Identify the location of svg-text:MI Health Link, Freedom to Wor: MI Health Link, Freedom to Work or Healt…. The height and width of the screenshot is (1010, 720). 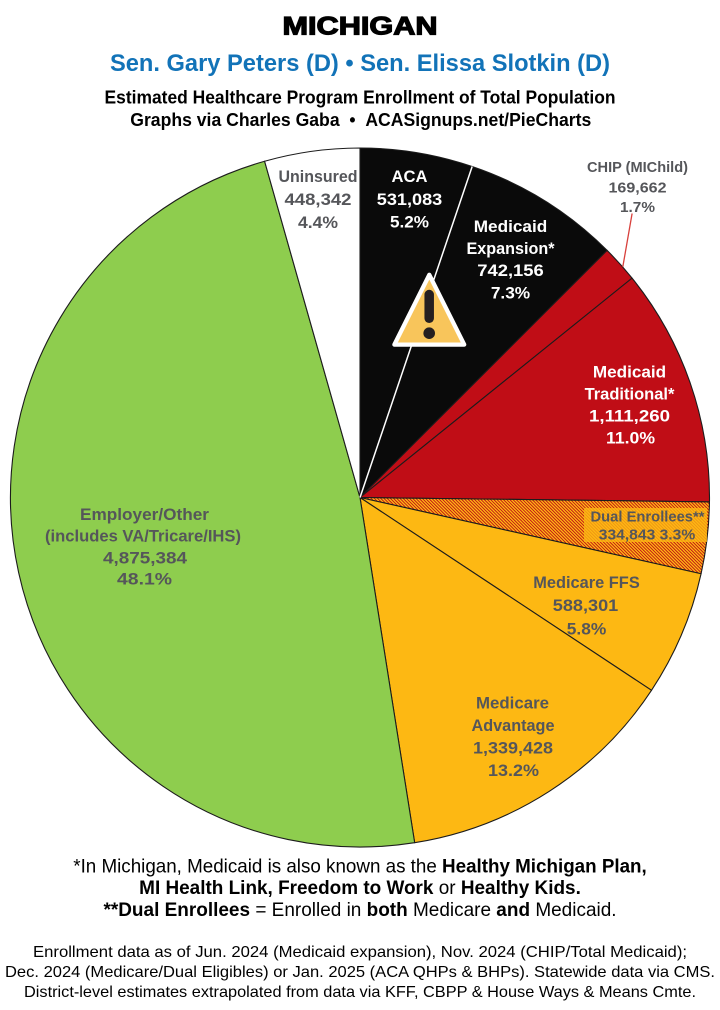
(360, 888).